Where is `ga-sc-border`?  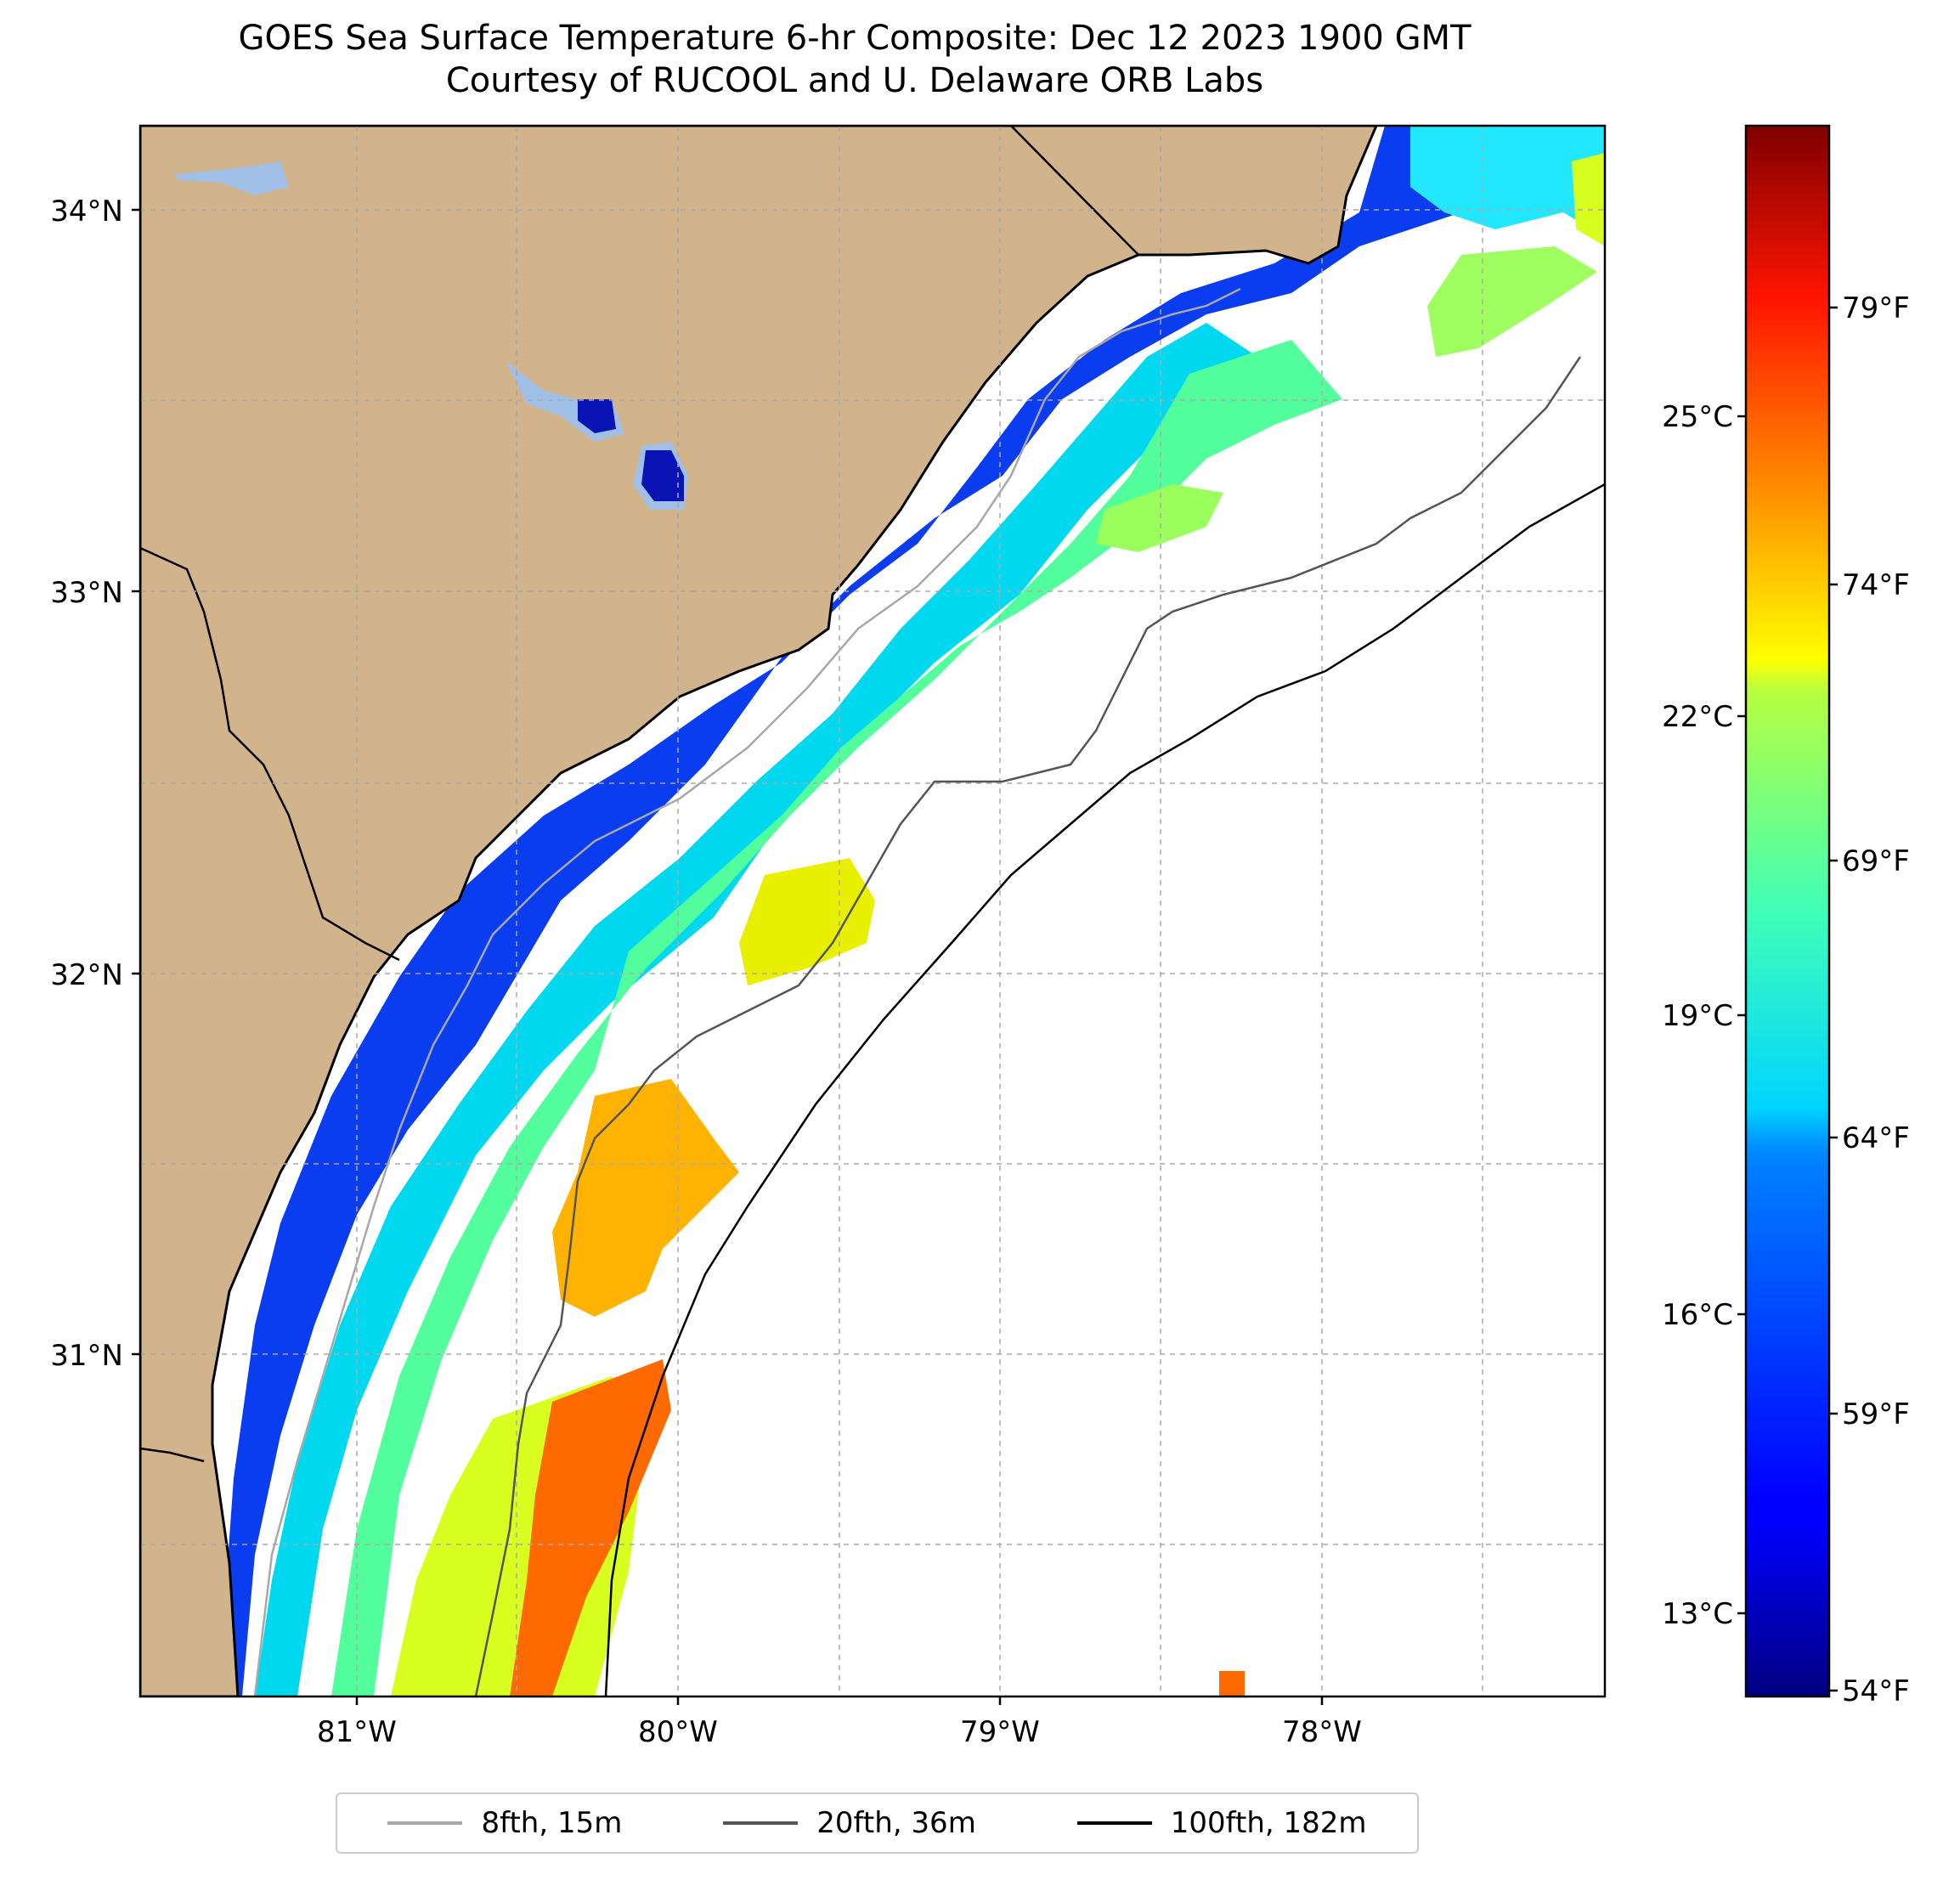 ga-sc-border is located at coordinates (270, 754).